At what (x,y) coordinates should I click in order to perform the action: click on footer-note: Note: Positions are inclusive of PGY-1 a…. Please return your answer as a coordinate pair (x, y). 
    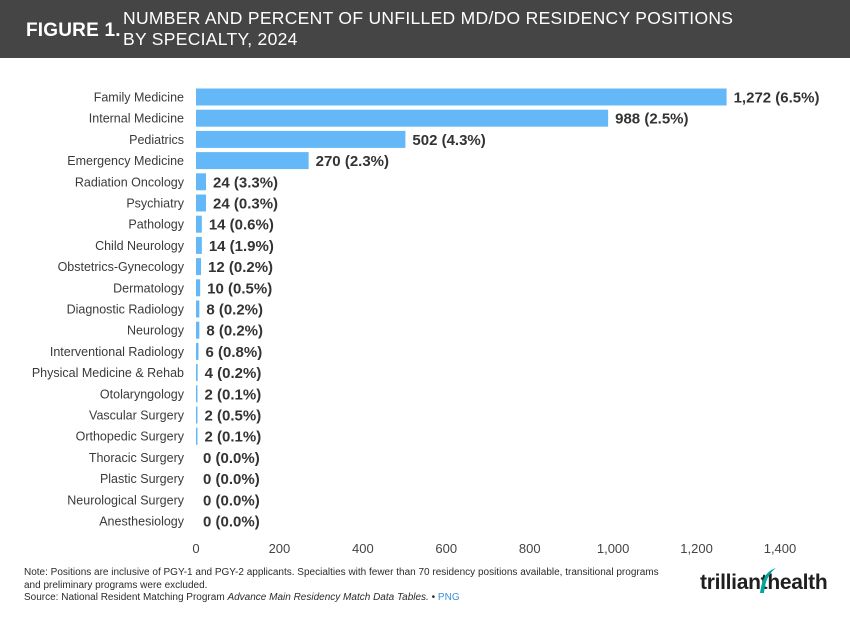
    Looking at the image, I should click on (341, 579).